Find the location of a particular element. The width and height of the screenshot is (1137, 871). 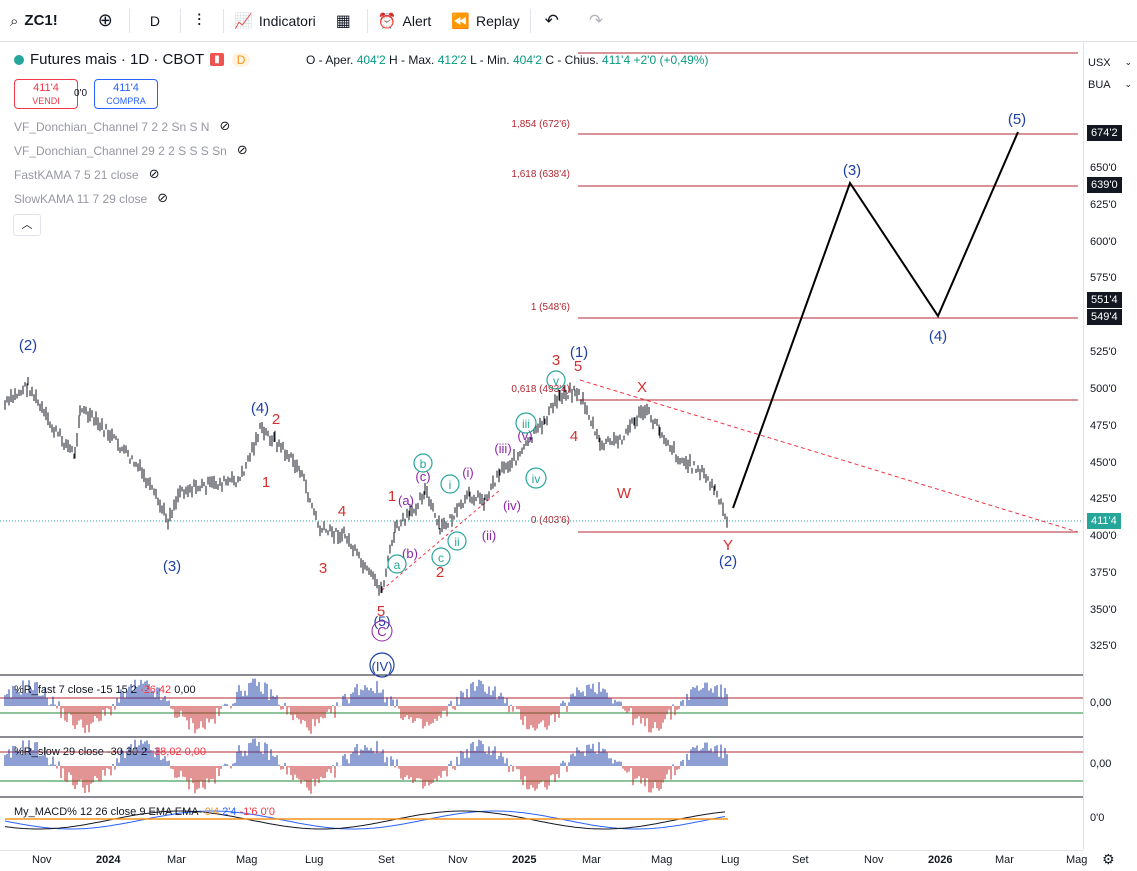

alarm-clock-icon: ⏰ is located at coordinates (387, 20).